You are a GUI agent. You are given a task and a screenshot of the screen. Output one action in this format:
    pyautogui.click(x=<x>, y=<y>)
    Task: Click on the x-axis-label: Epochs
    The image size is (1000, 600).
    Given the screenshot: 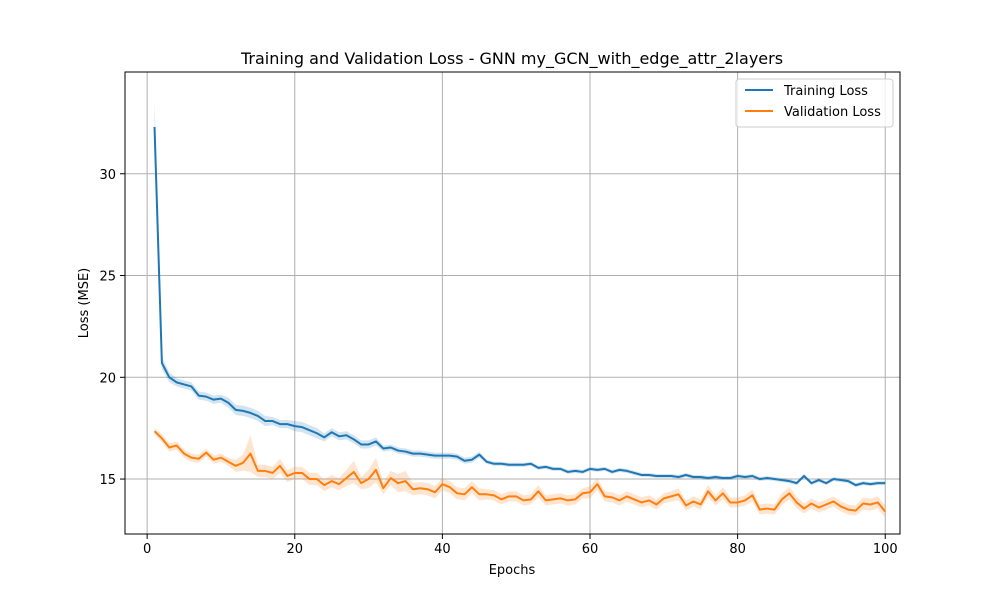 What is the action you would take?
    pyautogui.click(x=512, y=570)
    